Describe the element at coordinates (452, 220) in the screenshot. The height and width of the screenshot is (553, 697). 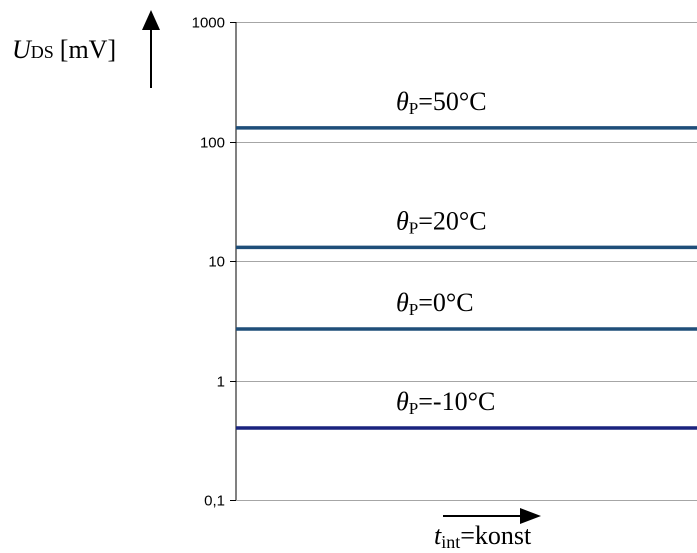
I see `series-label-text: =20°C` at that location.